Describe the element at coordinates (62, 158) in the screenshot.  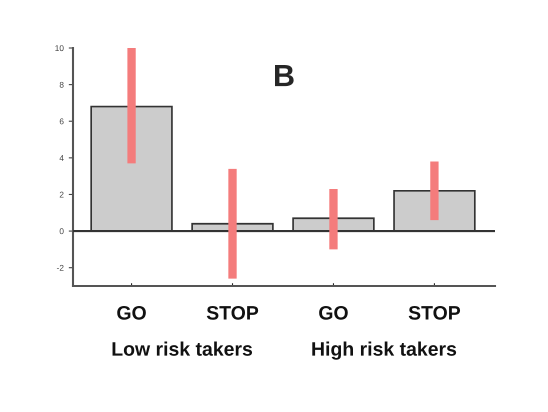
I see `y-tick-label: 4` at that location.